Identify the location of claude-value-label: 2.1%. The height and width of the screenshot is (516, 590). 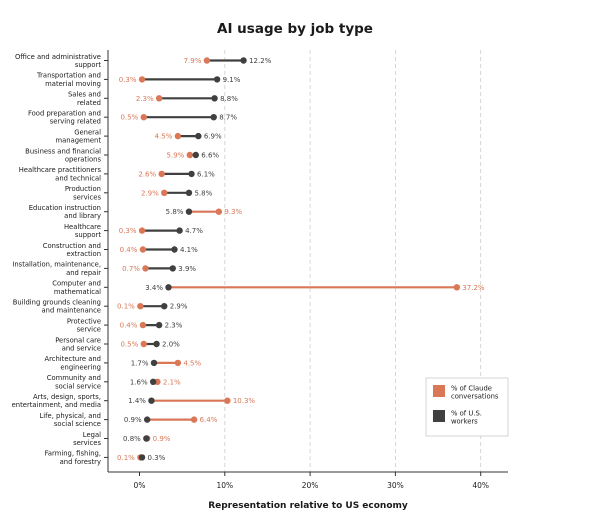
(172, 382).